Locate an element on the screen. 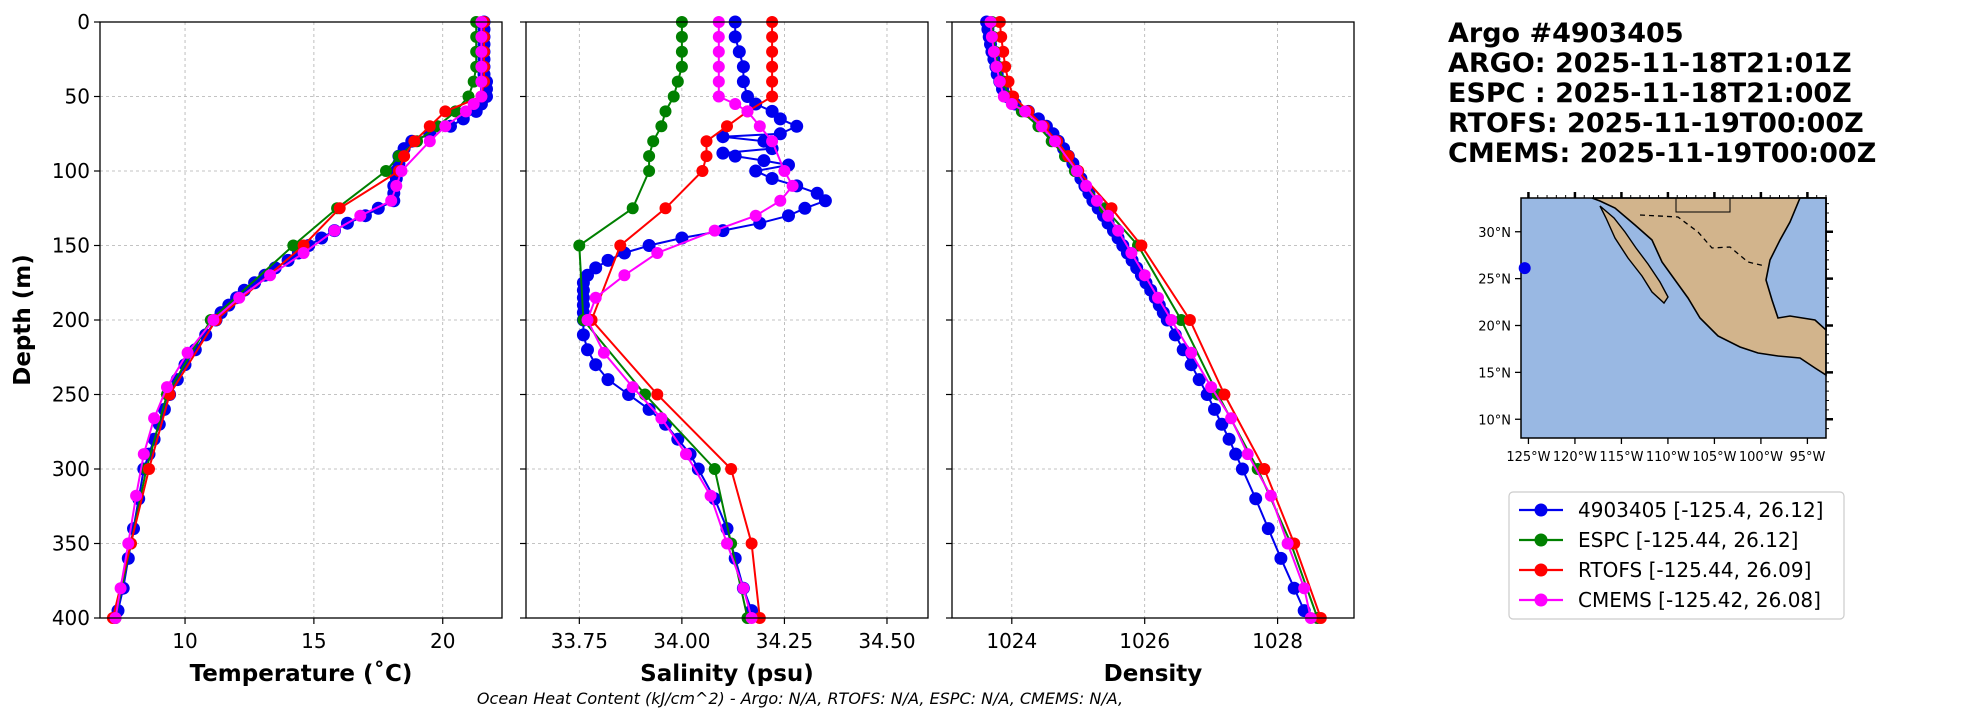 This screenshot has width=1967, height=712. series-cmems-density is located at coordinates (1150, 320).